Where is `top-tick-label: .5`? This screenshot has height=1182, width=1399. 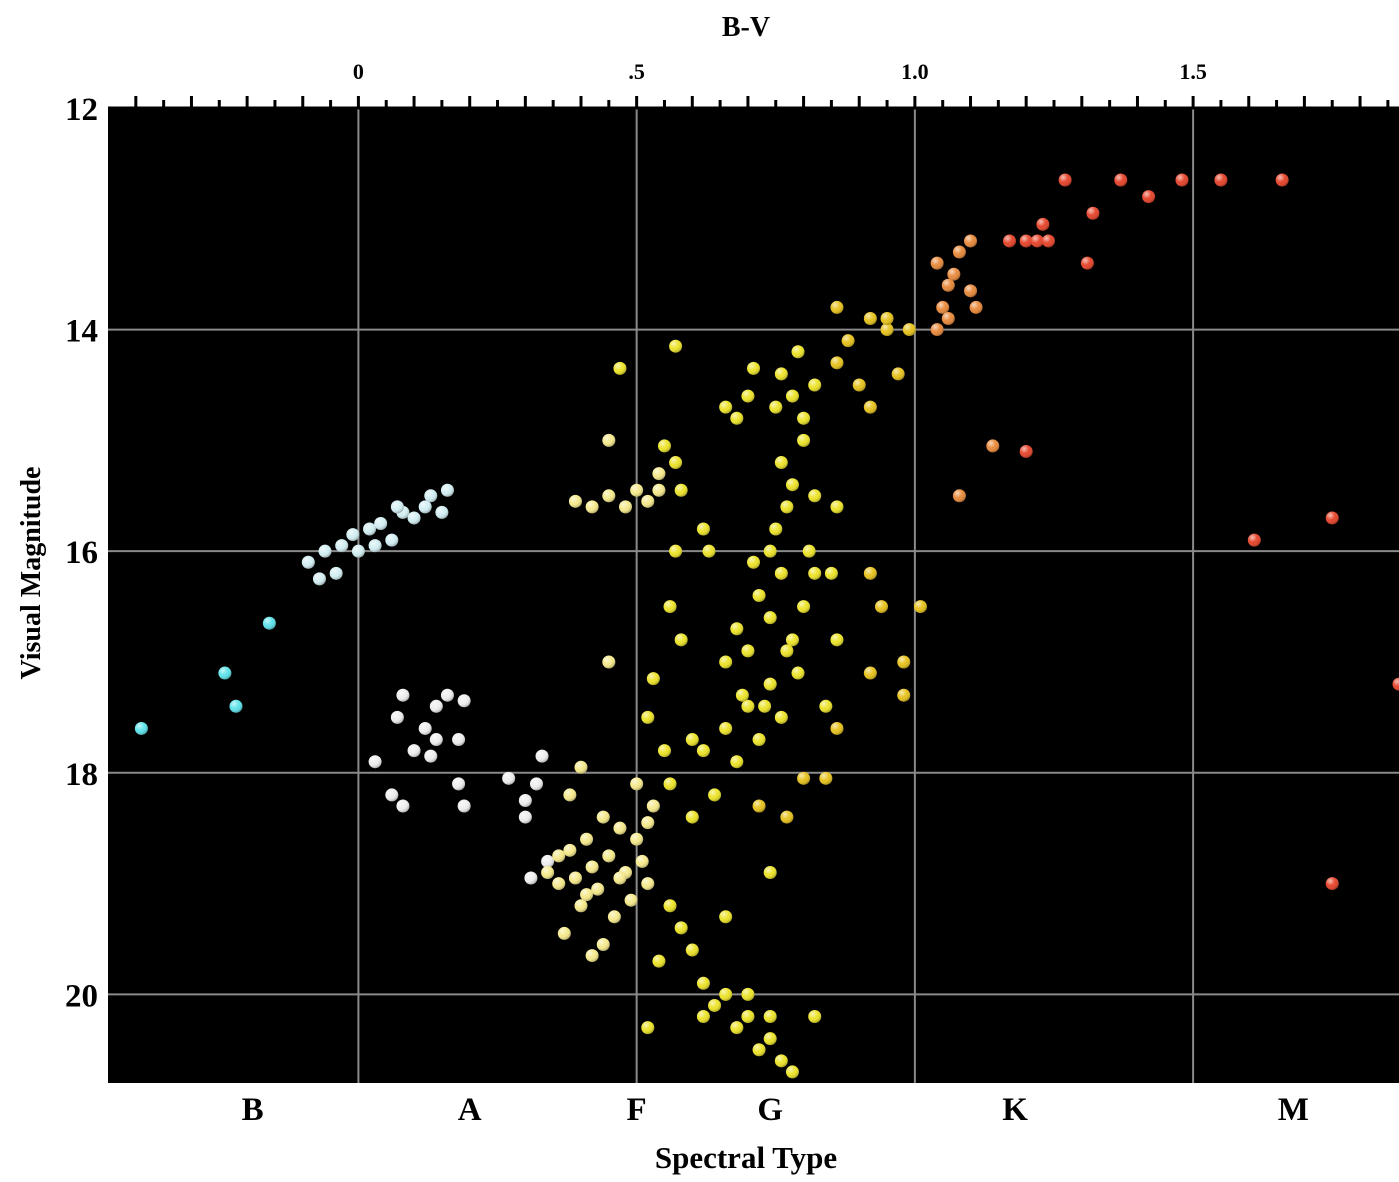 top-tick-label: .5 is located at coordinates (636, 71).